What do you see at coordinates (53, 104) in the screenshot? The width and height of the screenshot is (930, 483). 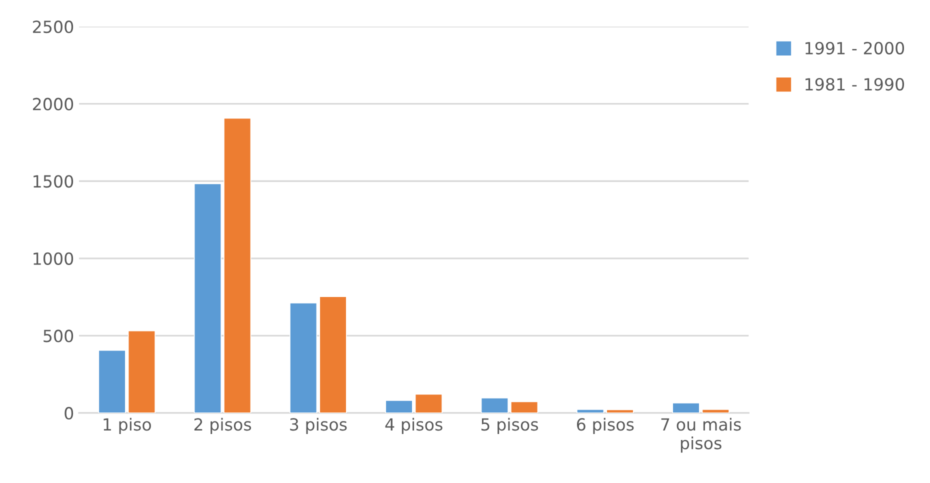 I see `y-tick-label: 2000` at bounding box center [53, 104].